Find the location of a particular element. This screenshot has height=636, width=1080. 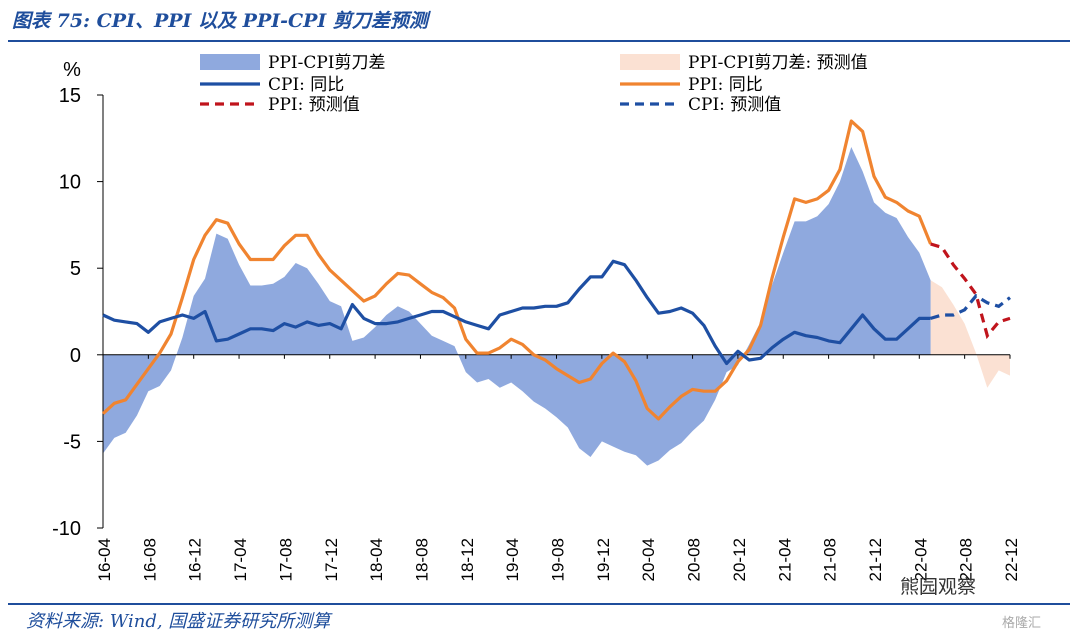

title-rule is located at coordinates (539, 41).